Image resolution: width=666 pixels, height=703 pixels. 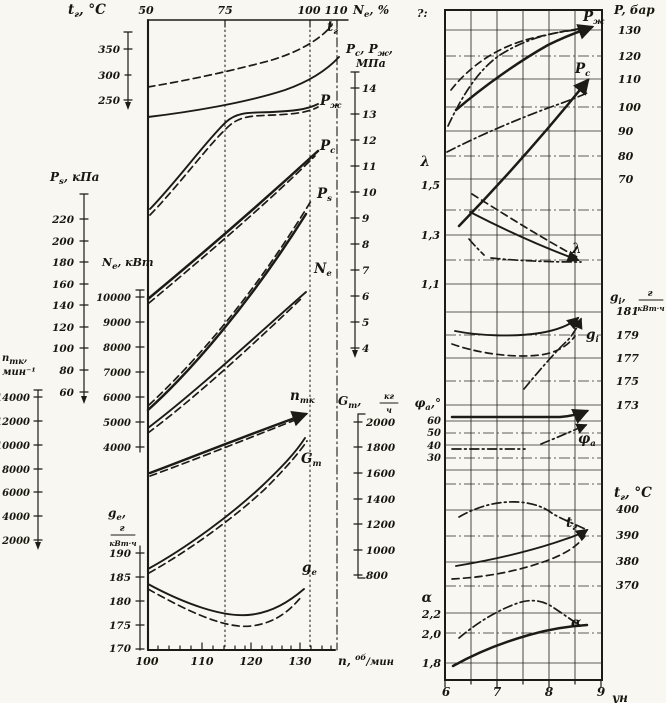 What do you see at coordinates (434, 458) in the screenshot?
I see `tick-label: 30` at bounding box center [434, 458].